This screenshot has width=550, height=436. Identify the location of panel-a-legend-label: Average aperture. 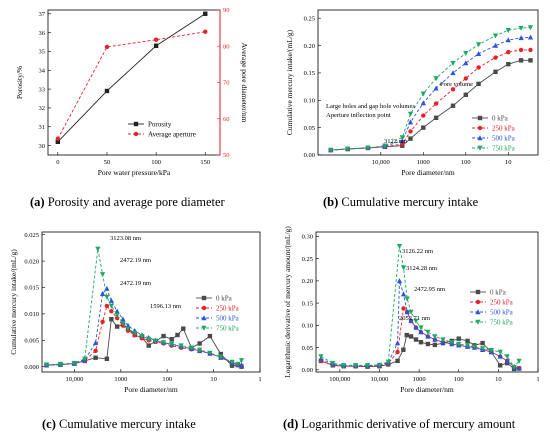
(172, 134).